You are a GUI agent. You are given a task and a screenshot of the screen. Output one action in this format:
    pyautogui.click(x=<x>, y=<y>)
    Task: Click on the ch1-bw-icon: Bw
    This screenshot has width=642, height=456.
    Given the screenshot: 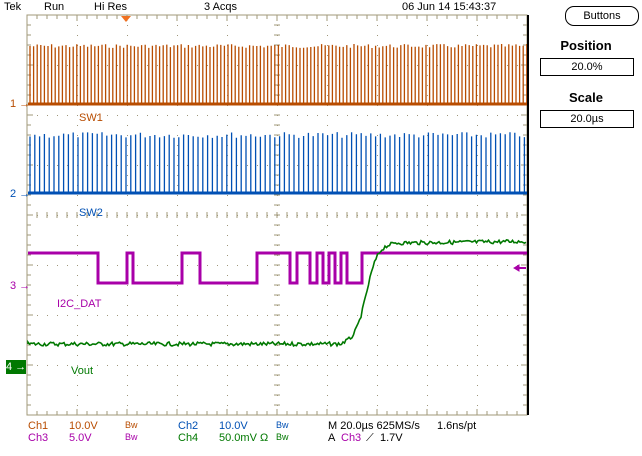 What is the action you would take?
    pyautogui.click(x=131, y=425)
    